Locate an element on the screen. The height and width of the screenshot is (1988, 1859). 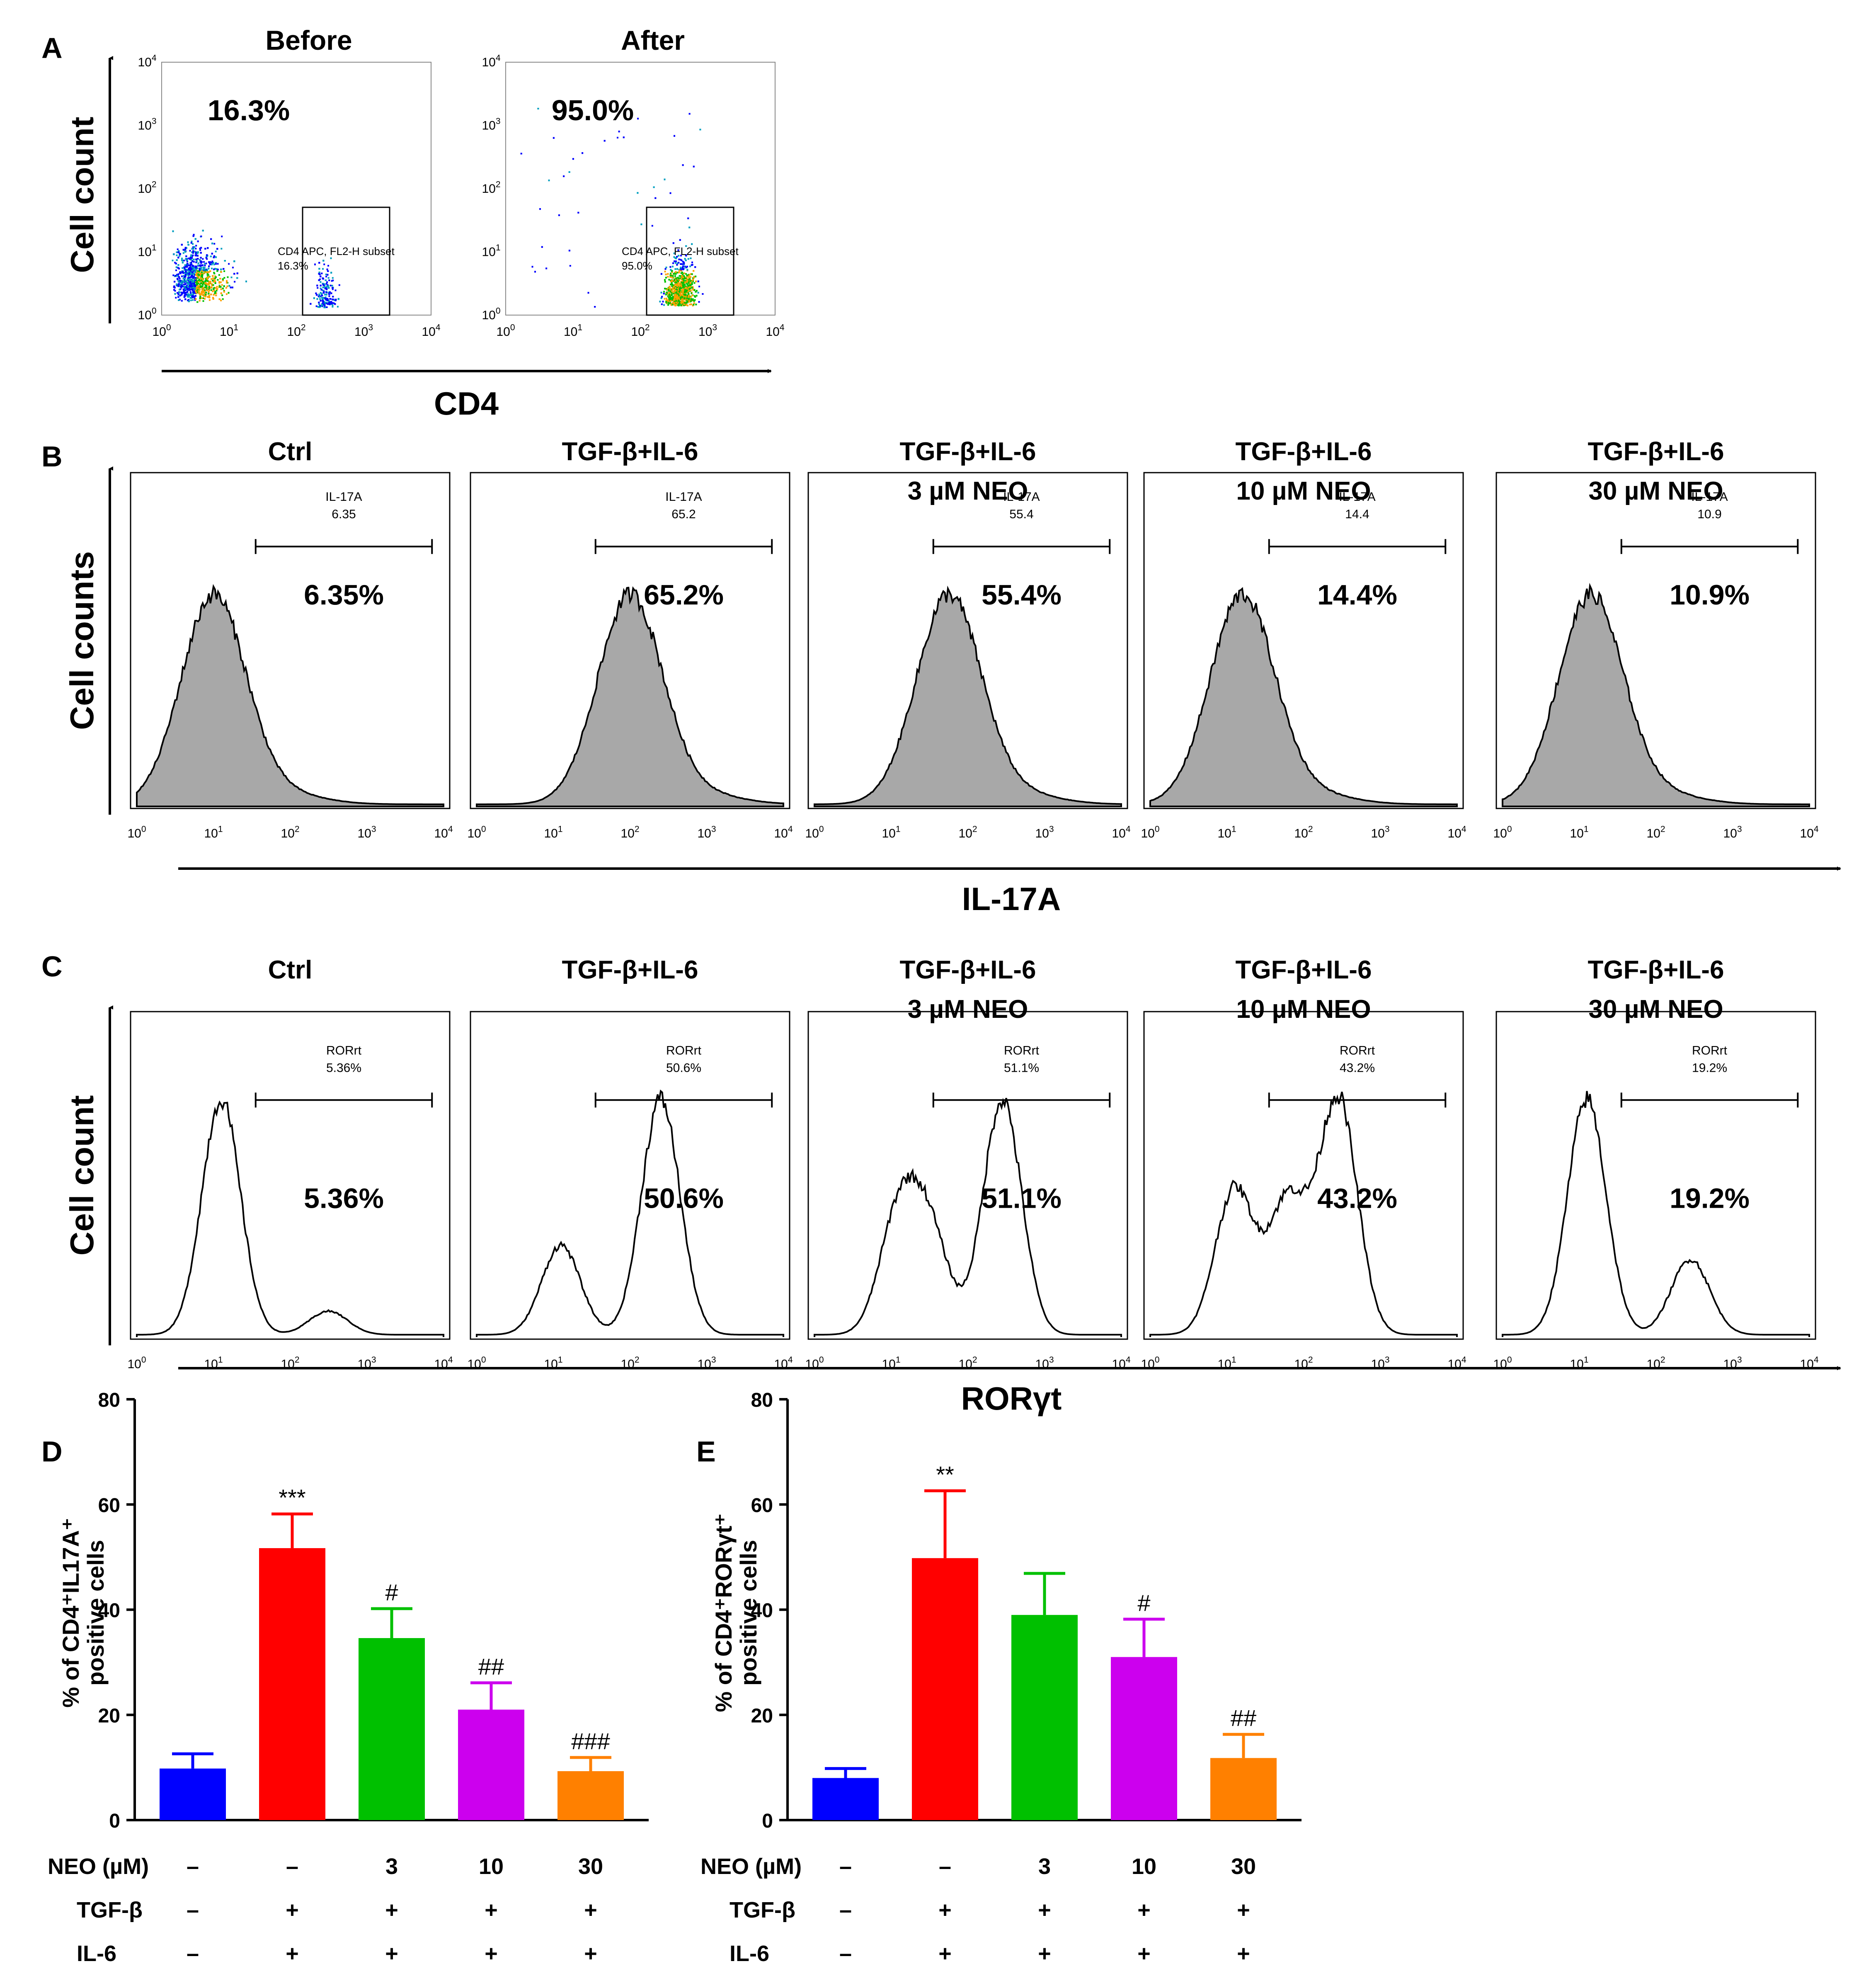
big-percent: 51.1% is located at coordinates (1022, 1198).